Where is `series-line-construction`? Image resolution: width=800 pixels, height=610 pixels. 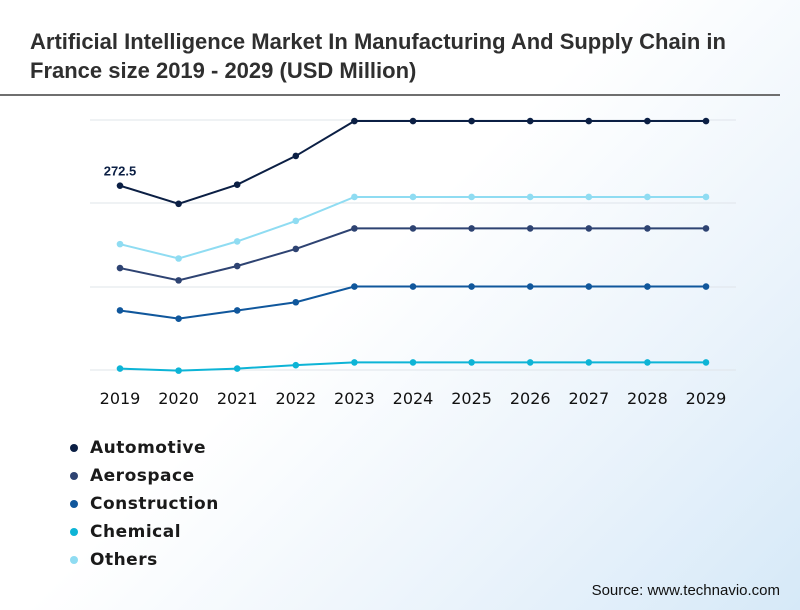 series-line-construction is located at coordinates (412, 302).